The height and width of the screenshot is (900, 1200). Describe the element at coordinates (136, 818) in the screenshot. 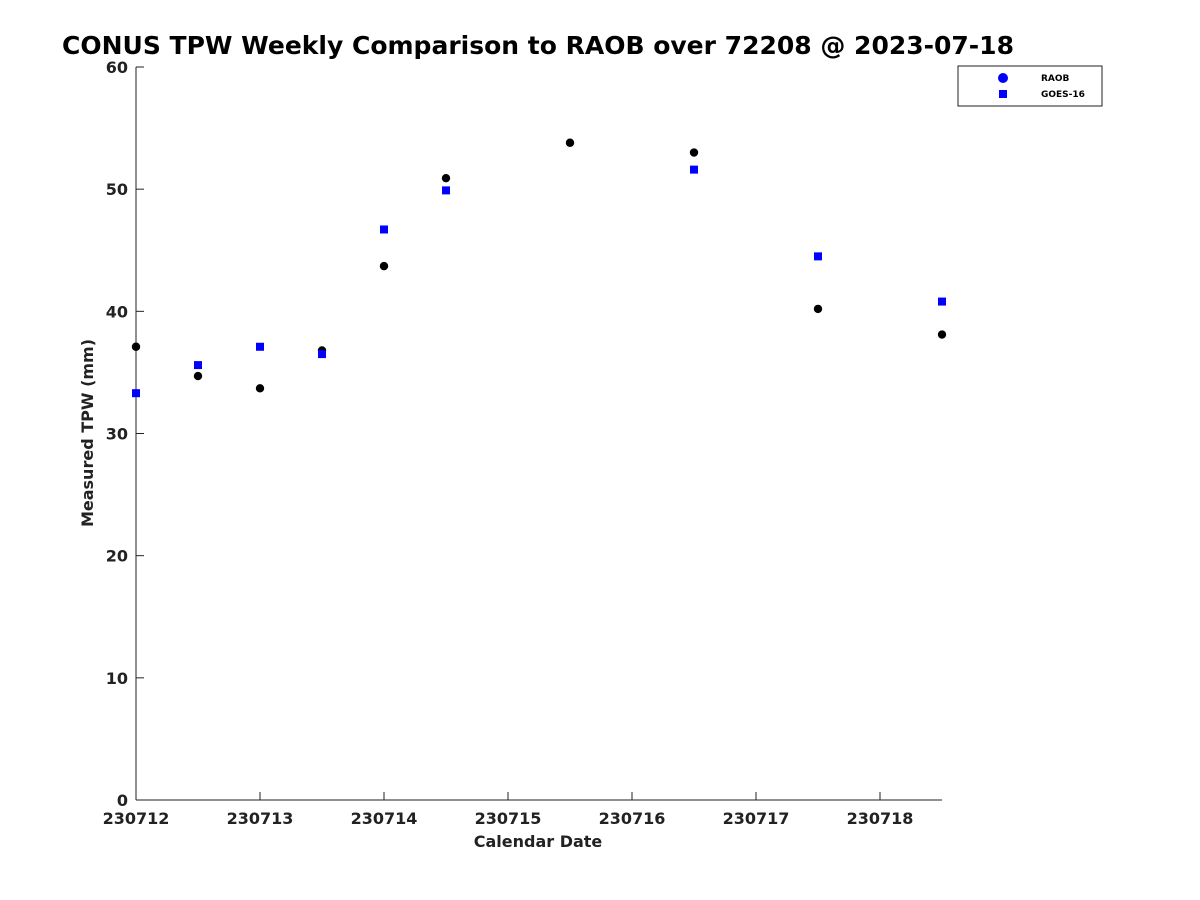

I see `x-tick-label: 230712` at that location.